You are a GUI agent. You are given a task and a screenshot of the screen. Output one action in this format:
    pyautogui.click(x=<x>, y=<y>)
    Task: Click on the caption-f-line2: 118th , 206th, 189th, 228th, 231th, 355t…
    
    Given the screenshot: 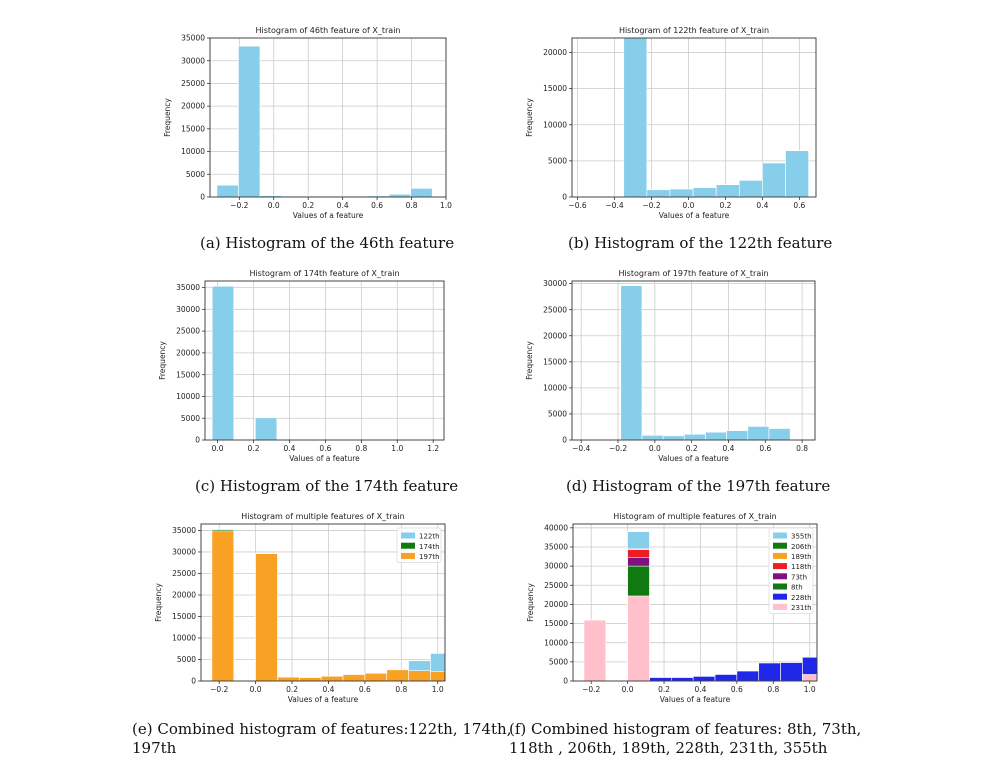 What is the action you would take?
    pyautogui.click(x=668, y=748)
    